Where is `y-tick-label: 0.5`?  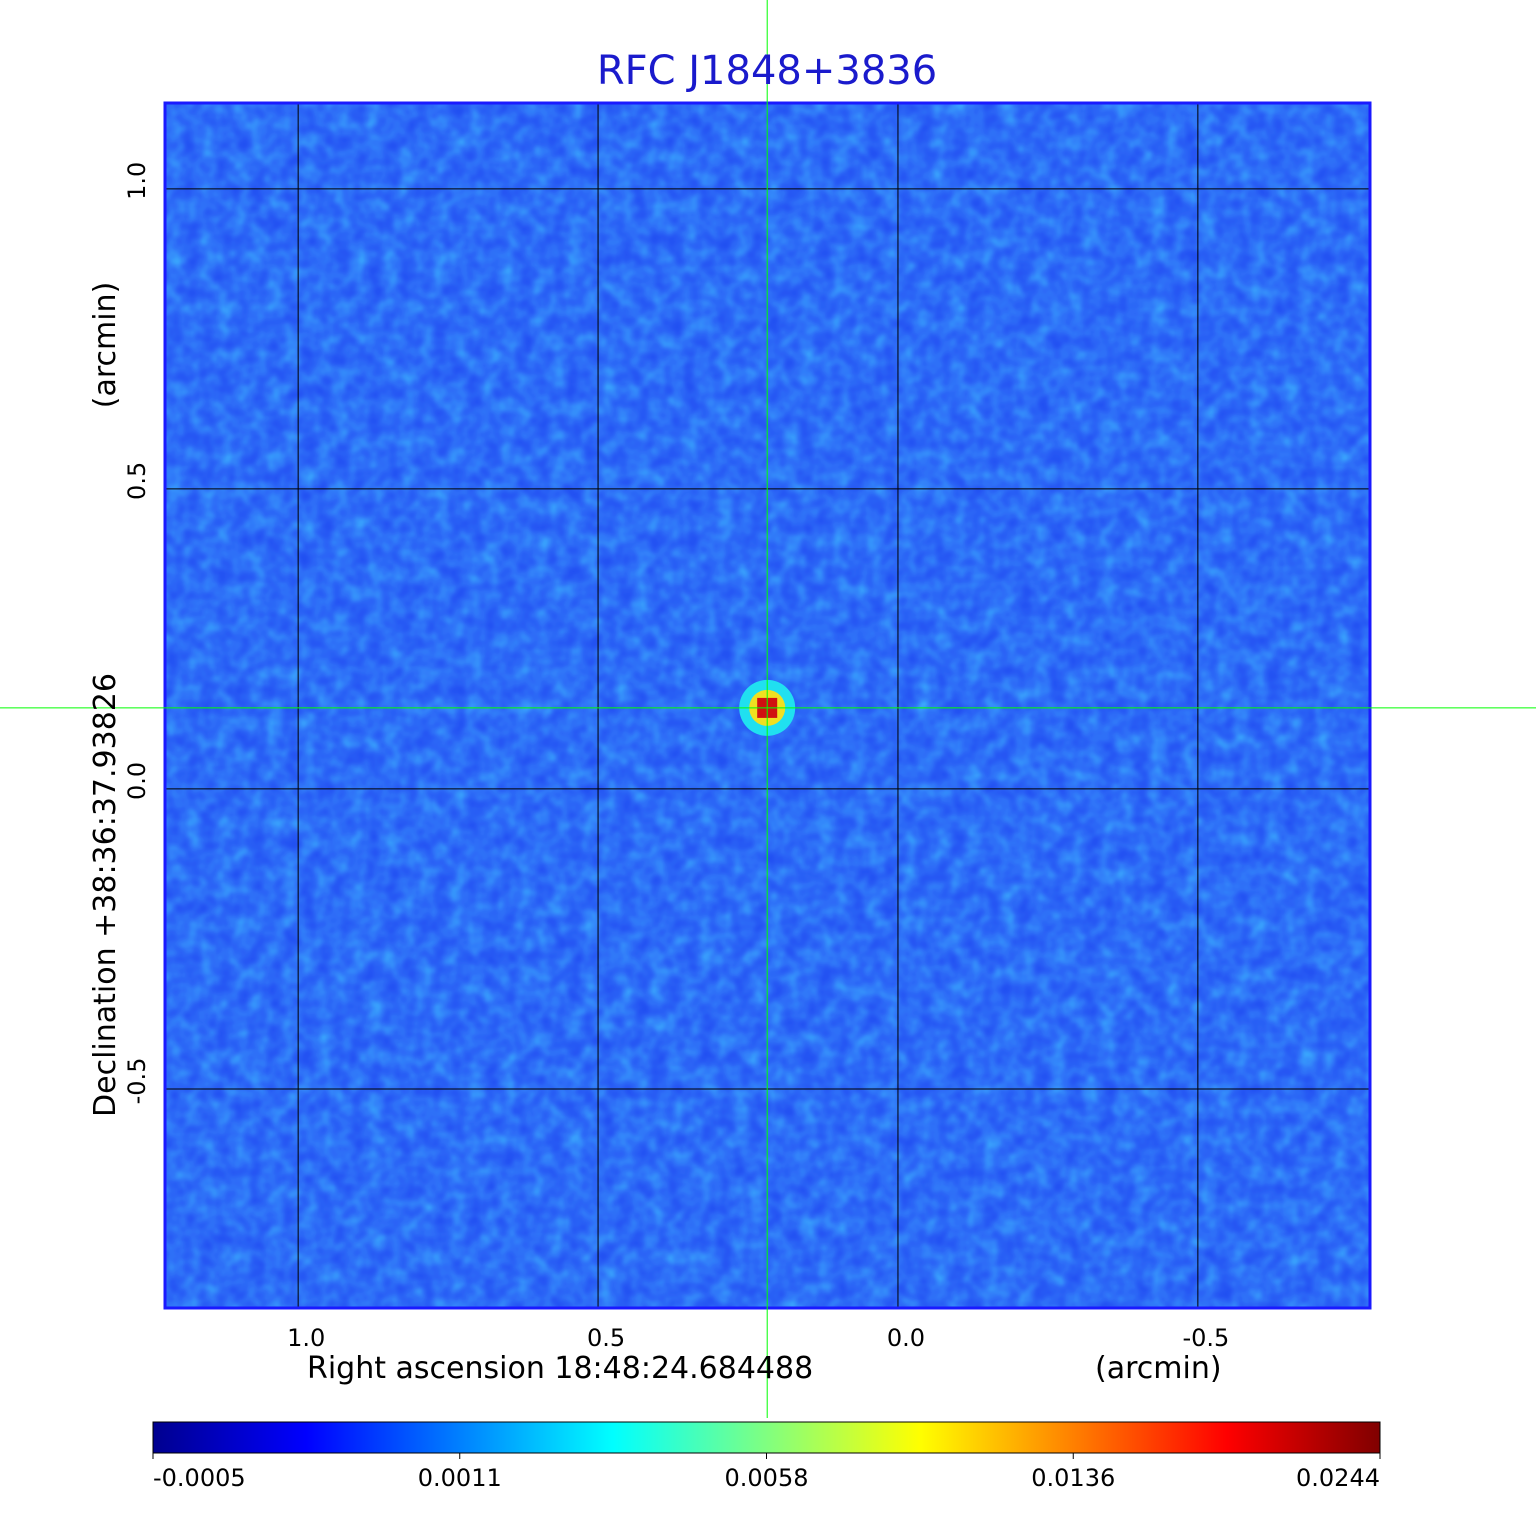 y-tick-label: 0.5 is located at coordinates (137, 481).